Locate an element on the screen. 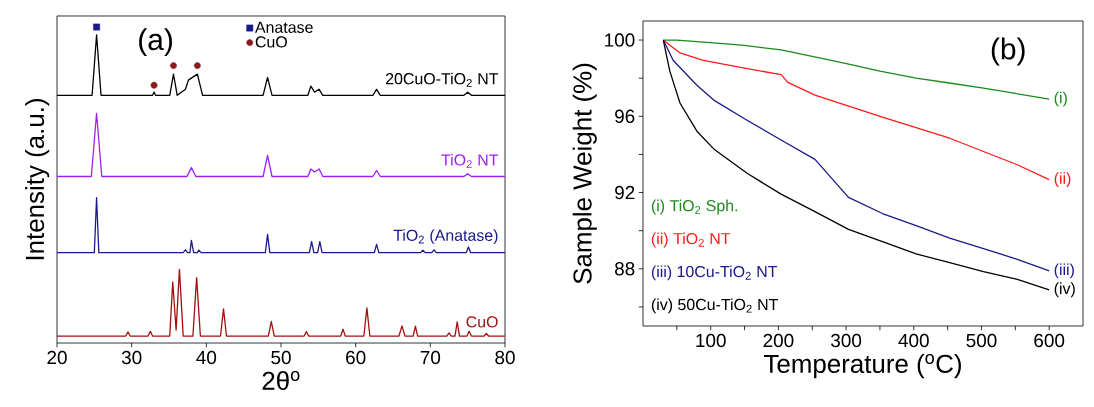  series-label: (ii) is located at coordinates (1062, 180).